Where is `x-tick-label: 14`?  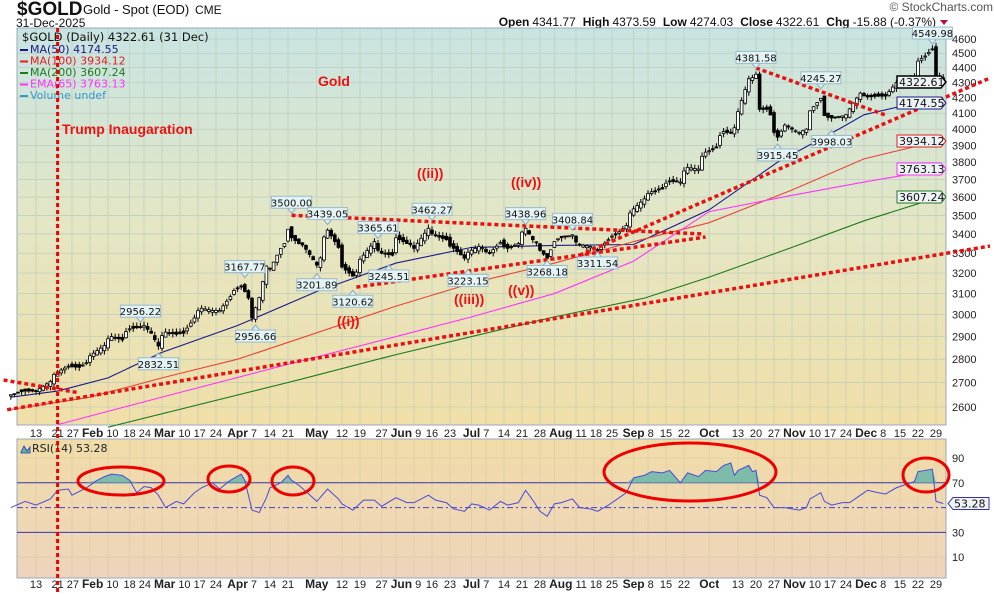
x-tick-label: 14 is located at coordinates (270, 585).